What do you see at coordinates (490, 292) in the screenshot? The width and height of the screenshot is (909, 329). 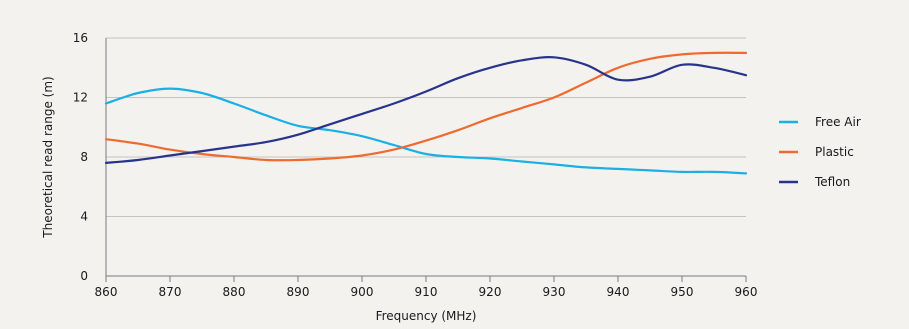 I see `x-tick-label: 920` at bounding box center [490, 292].